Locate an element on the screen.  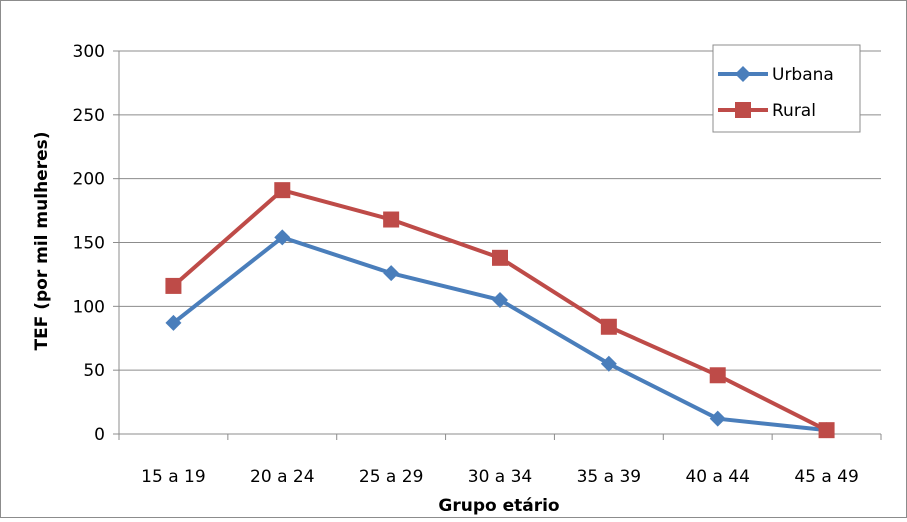
y-tick-label: 0 is located at coordinates (99, 435).